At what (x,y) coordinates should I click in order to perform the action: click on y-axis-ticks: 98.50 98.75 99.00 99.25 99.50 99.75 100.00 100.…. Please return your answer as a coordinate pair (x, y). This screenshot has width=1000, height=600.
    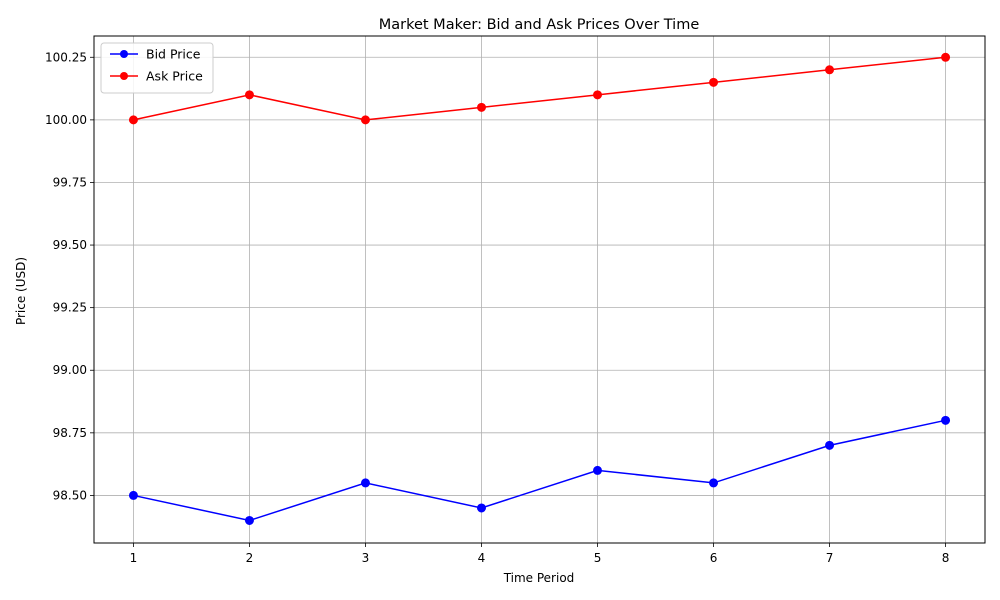
    Looking at the image, I should click on (69, 276).